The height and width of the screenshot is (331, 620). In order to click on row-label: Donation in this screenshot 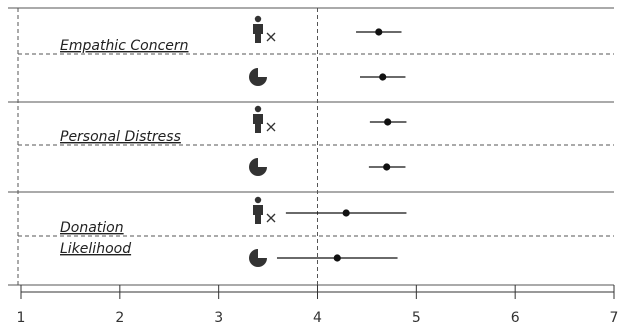, I will do `click(92, 228)`.